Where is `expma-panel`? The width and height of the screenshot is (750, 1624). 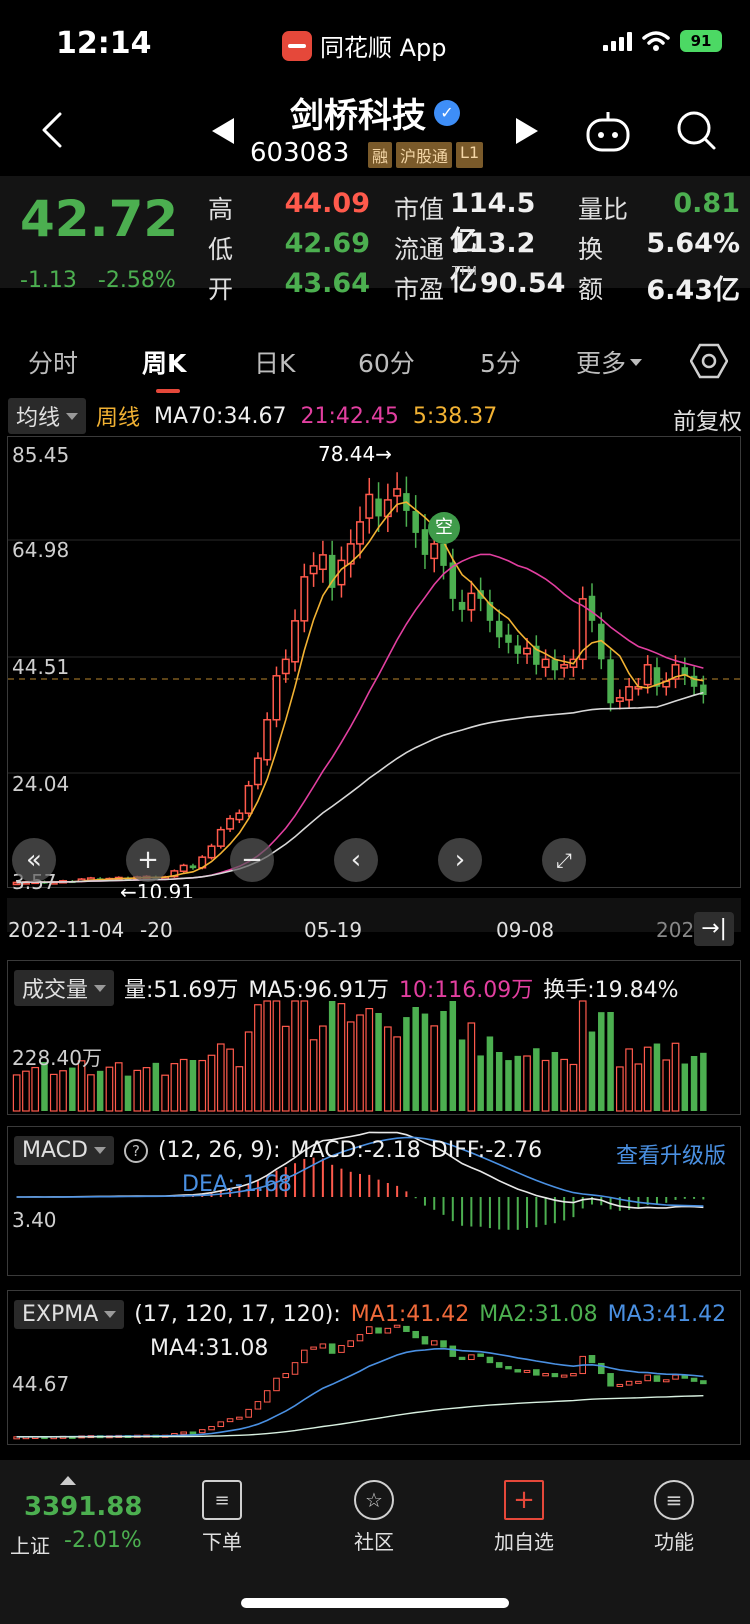
expma-panel is located at coordinates (374, 1367).